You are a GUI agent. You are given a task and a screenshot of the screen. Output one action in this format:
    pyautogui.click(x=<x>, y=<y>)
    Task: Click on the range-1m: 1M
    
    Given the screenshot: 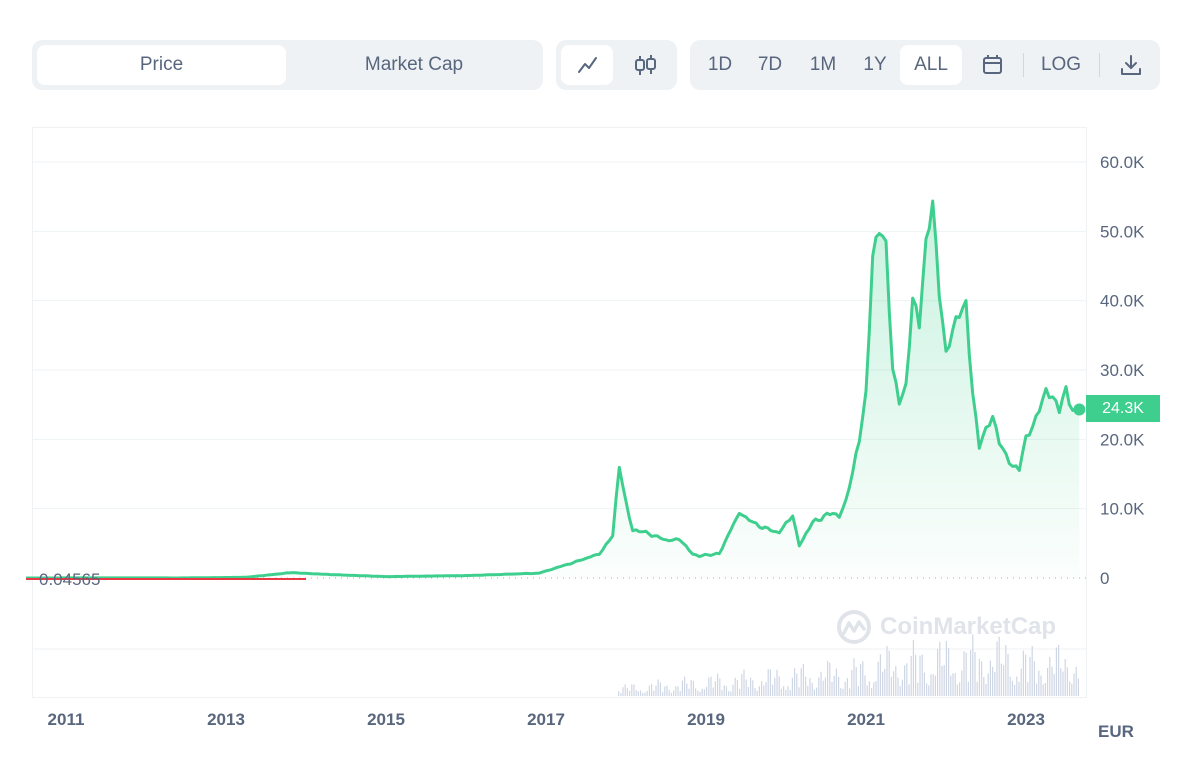 What is the action you would take?
    pyautogui.click(x=823, y=64)
    